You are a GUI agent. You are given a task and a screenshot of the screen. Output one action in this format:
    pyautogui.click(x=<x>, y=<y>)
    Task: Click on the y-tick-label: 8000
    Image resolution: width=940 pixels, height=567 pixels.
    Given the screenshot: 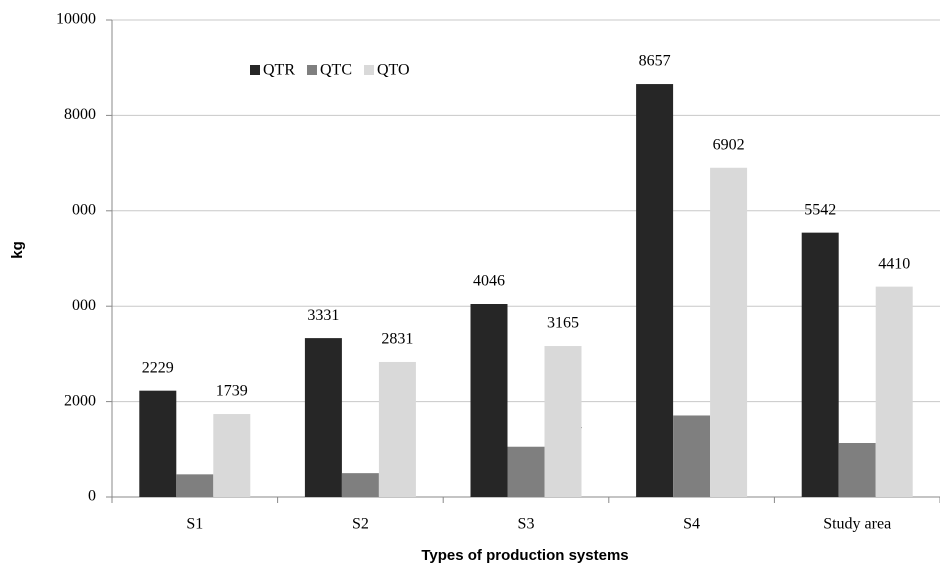 What is the action you would take?
    pyautogui.click(x=80, y=114)
    